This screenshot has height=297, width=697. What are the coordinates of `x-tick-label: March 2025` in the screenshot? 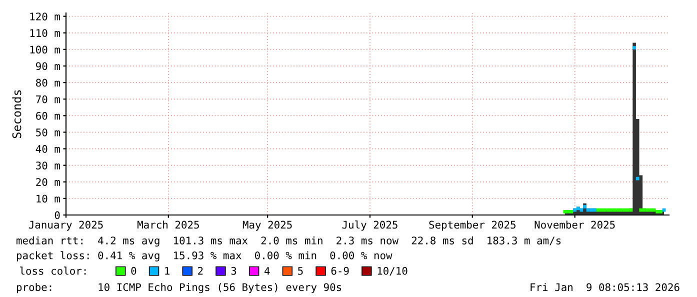 It's located at (168, 224).